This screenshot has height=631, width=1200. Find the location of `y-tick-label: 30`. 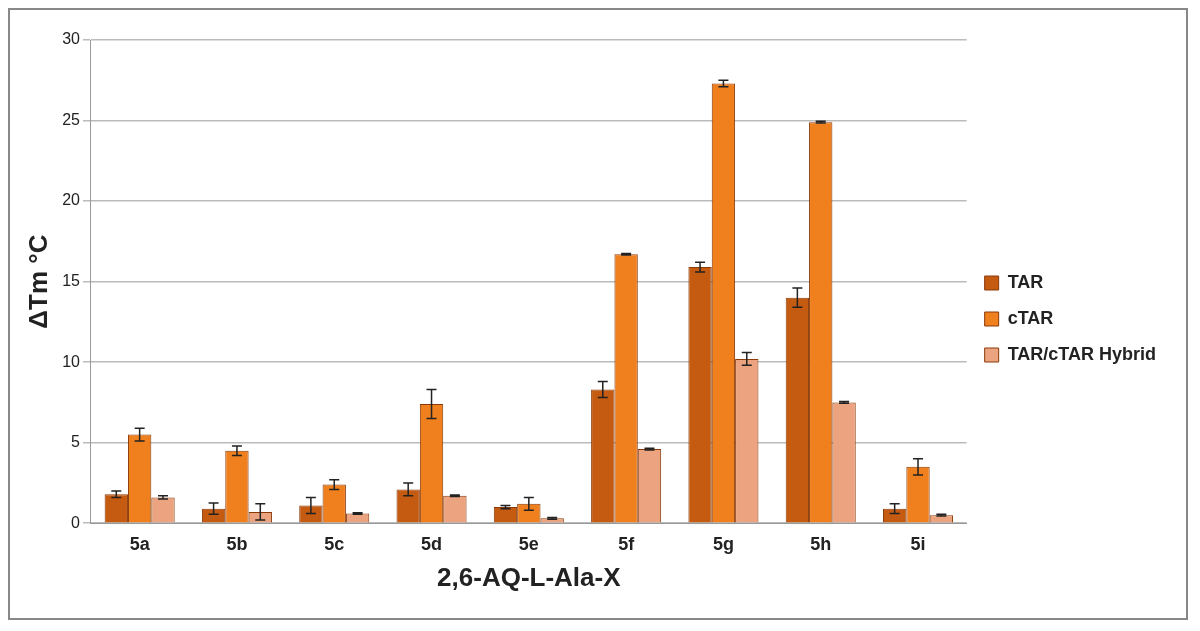

y-tick-label: 30 is located at coordinates (71, 39).